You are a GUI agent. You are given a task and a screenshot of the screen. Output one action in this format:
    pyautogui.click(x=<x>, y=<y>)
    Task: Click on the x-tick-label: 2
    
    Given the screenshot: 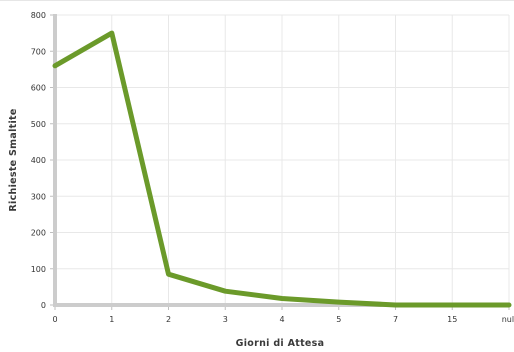 What is the action you would take?
    pyautogui.click(x=168, y=319)
    